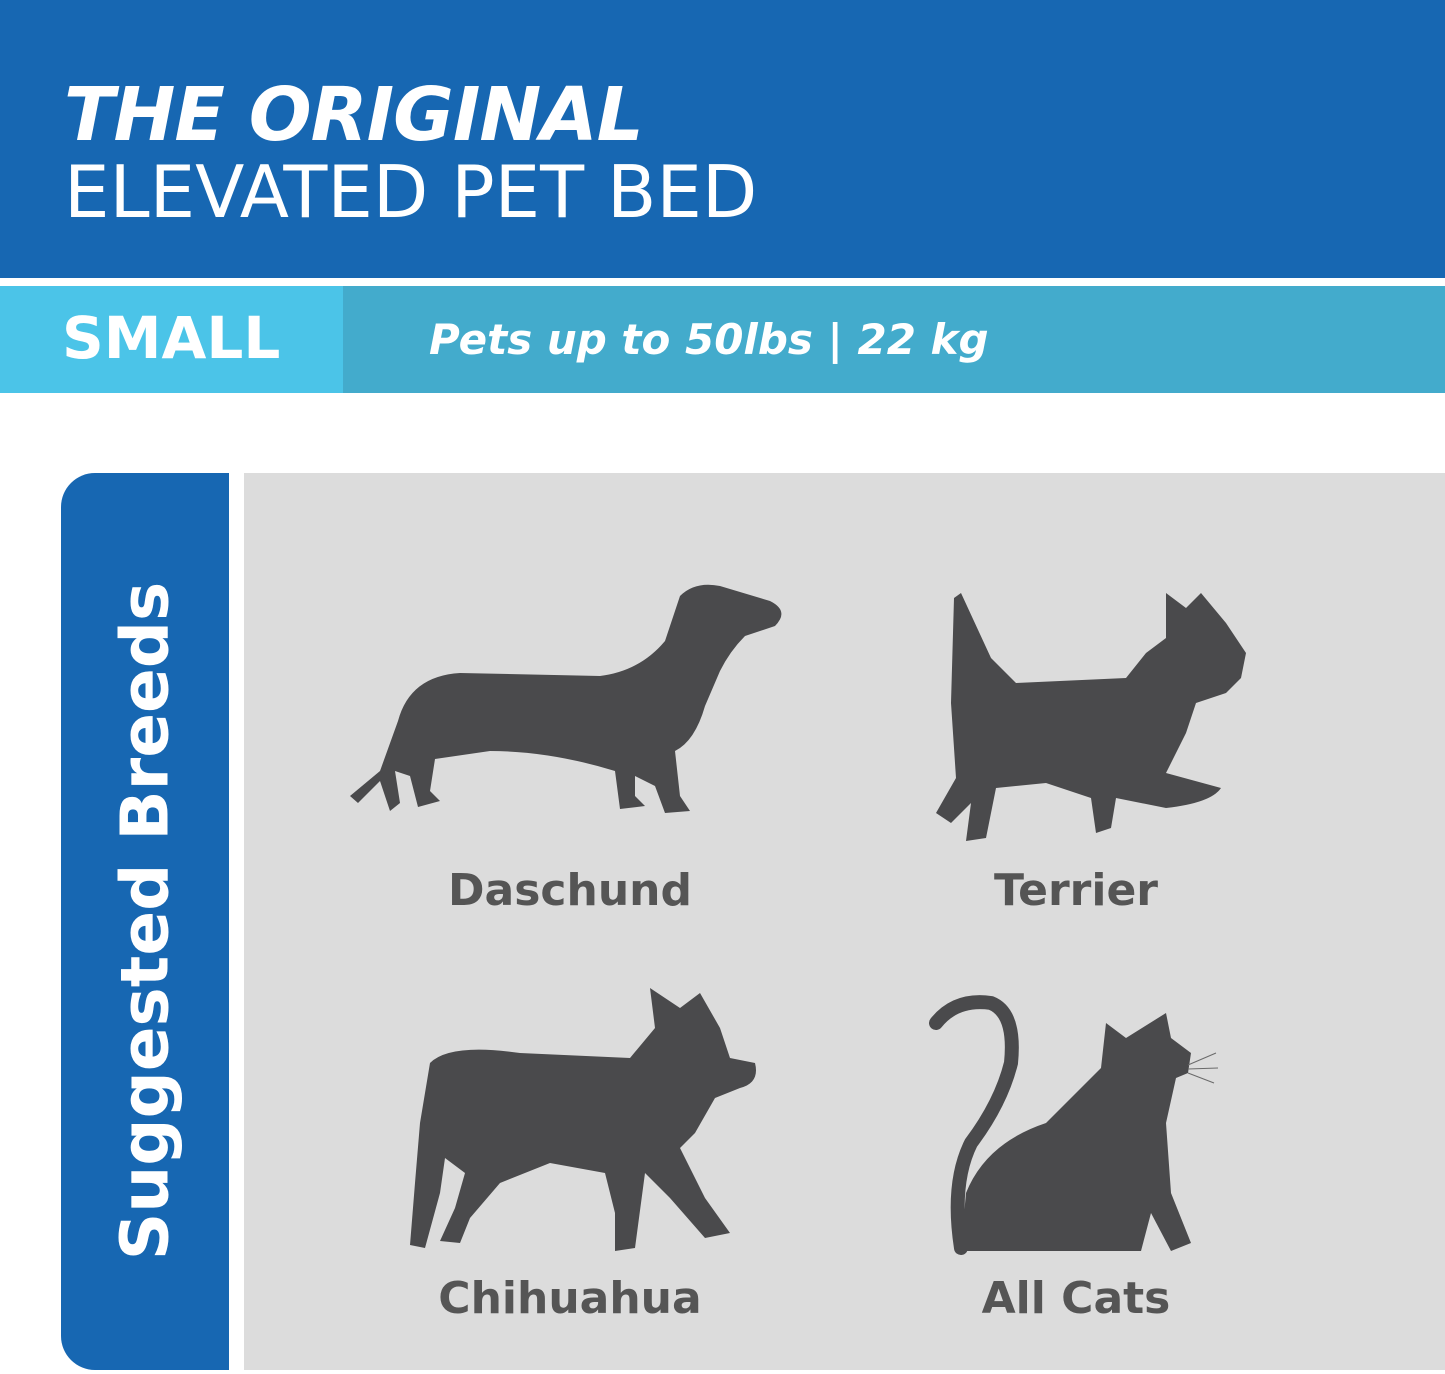 This screenshot has height=1374, width=1445. I want to click on title-line-1: THE ORIGINAL, so click(354, 115).